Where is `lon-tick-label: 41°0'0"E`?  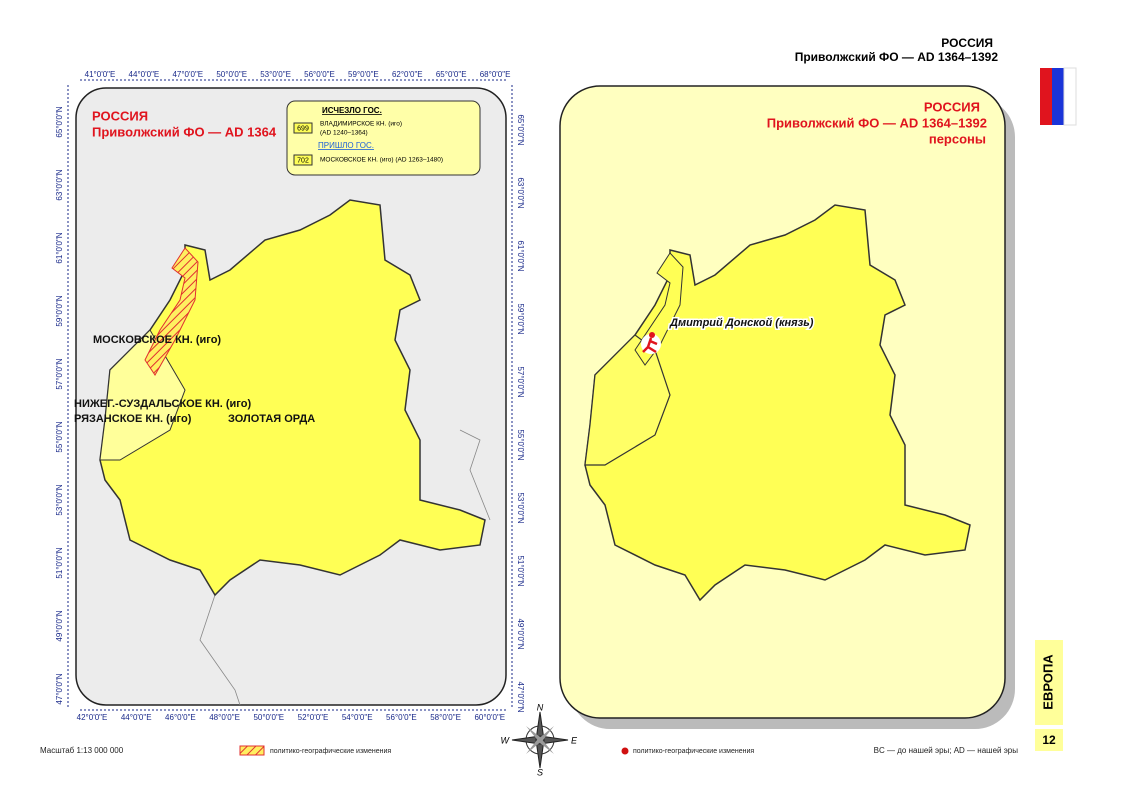 lon-tick-label: 41°0'0"E is located at coordinates (100, 74).